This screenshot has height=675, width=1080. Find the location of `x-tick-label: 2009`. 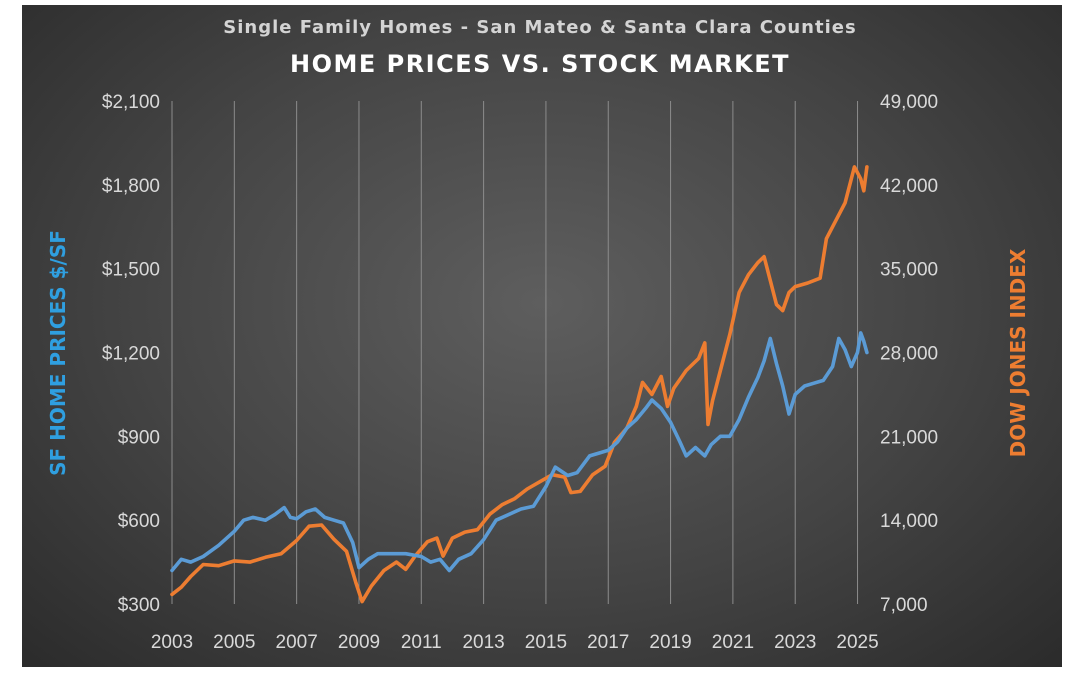

x-tick-label: 2009 is located at coordinates (359, 642).